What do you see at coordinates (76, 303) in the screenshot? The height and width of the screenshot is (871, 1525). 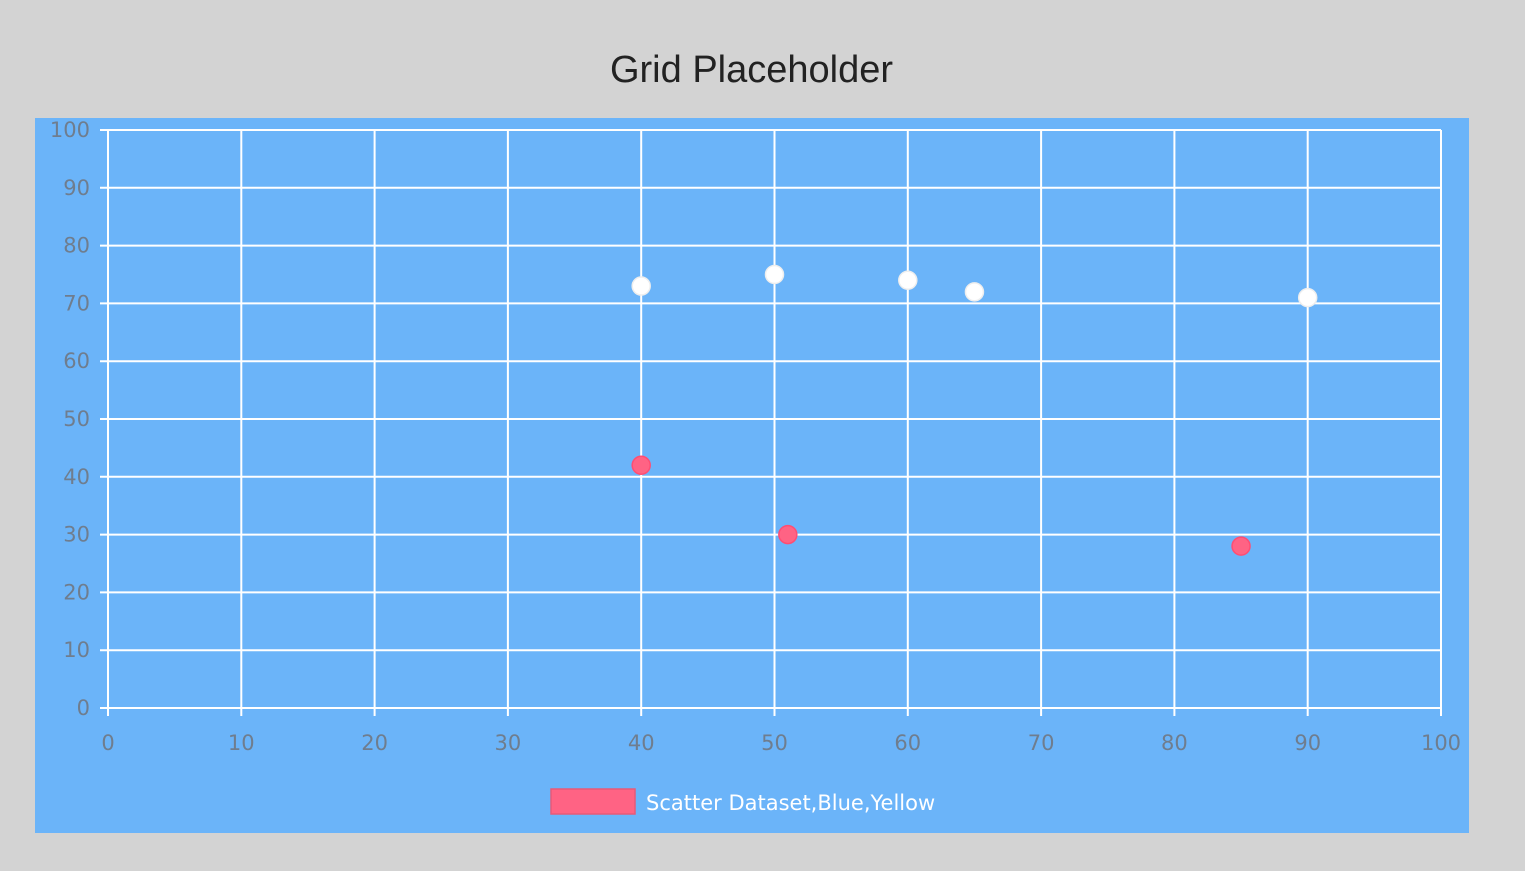 I see `y-tick-label: 70` at bounding box center [76, 303].